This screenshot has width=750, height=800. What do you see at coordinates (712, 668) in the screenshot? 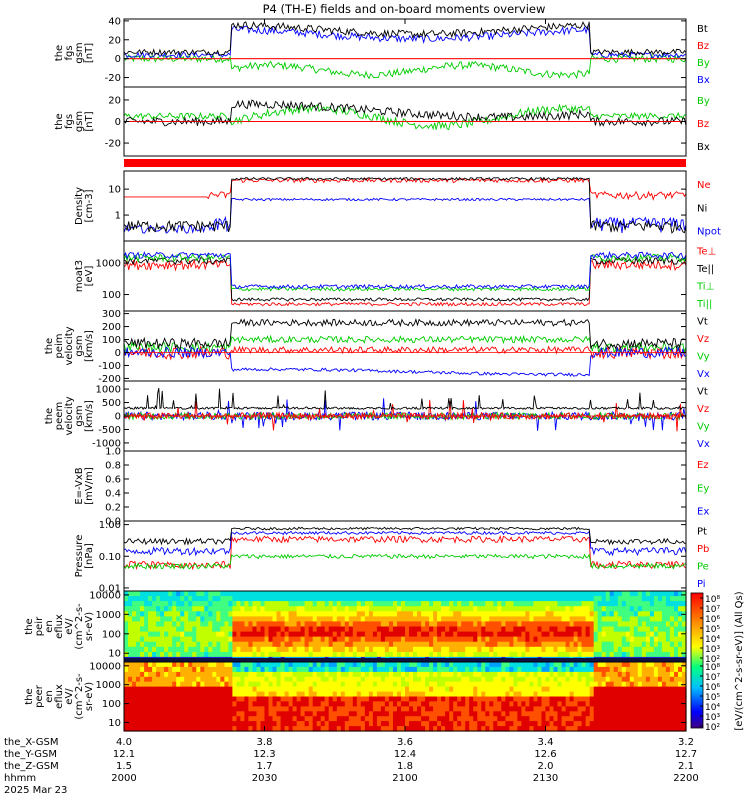
I see `colorbar-tick-label-lower: 10⁸` at bounding box center [712, 668].